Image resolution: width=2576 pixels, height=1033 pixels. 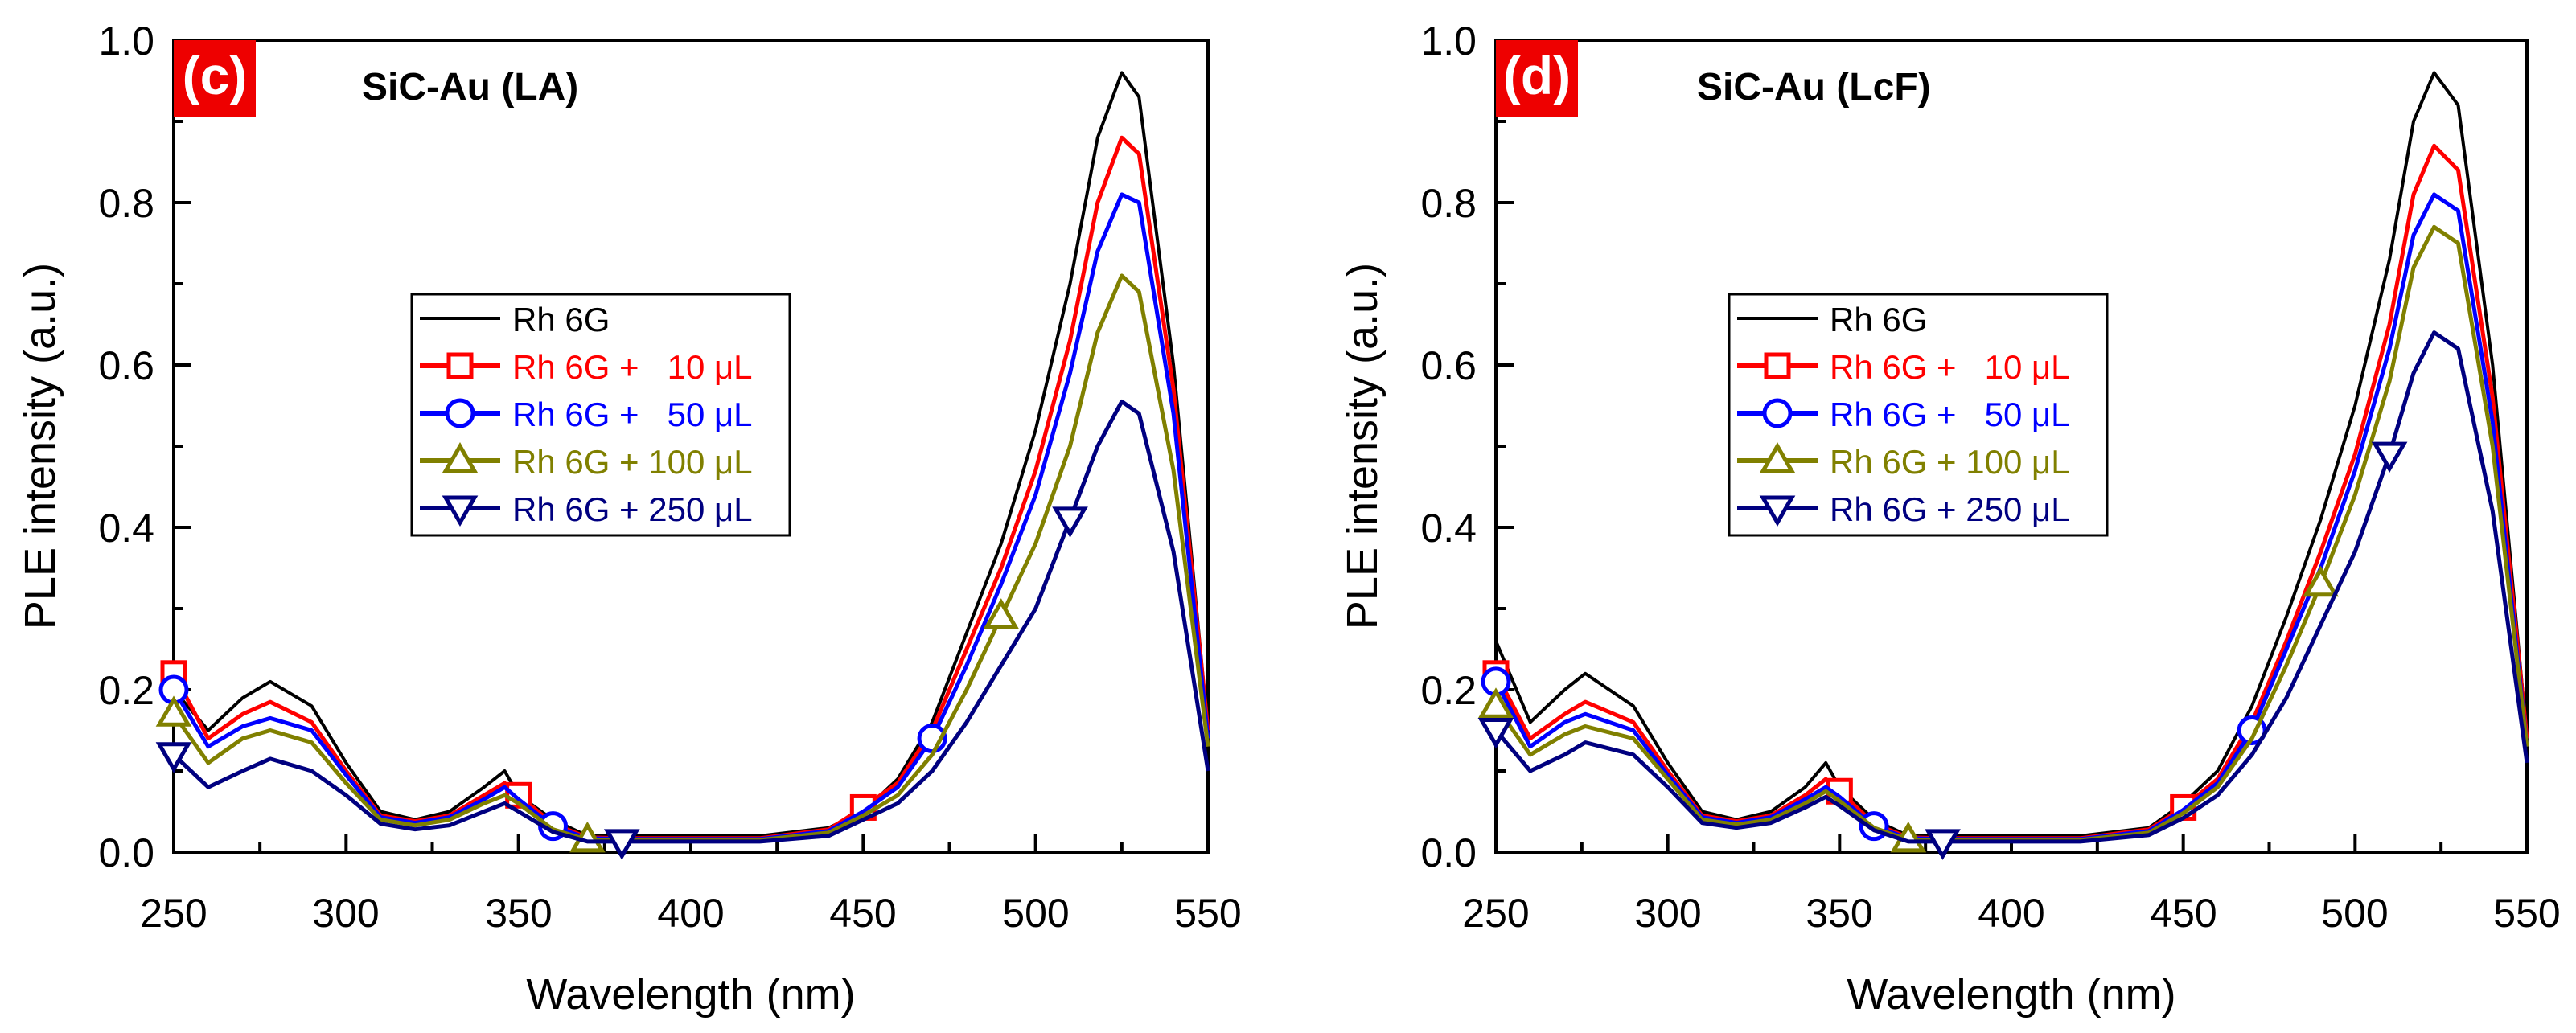 I want to click on chart-title: SiC-Au (LcF), so click(x=1814, y=87).